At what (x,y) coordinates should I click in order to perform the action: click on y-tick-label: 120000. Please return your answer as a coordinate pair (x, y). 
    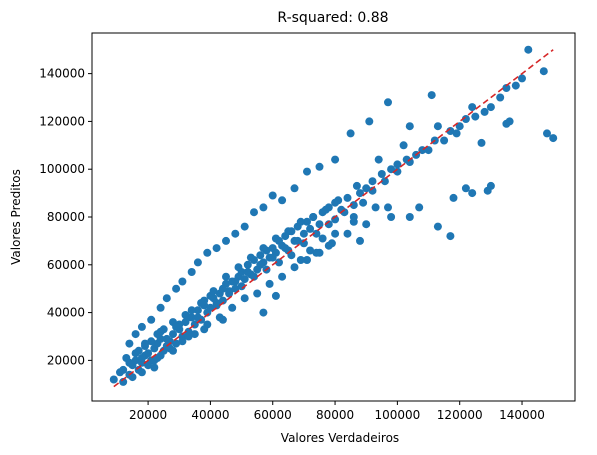
    Looking at the image, I should click on (62, 121).